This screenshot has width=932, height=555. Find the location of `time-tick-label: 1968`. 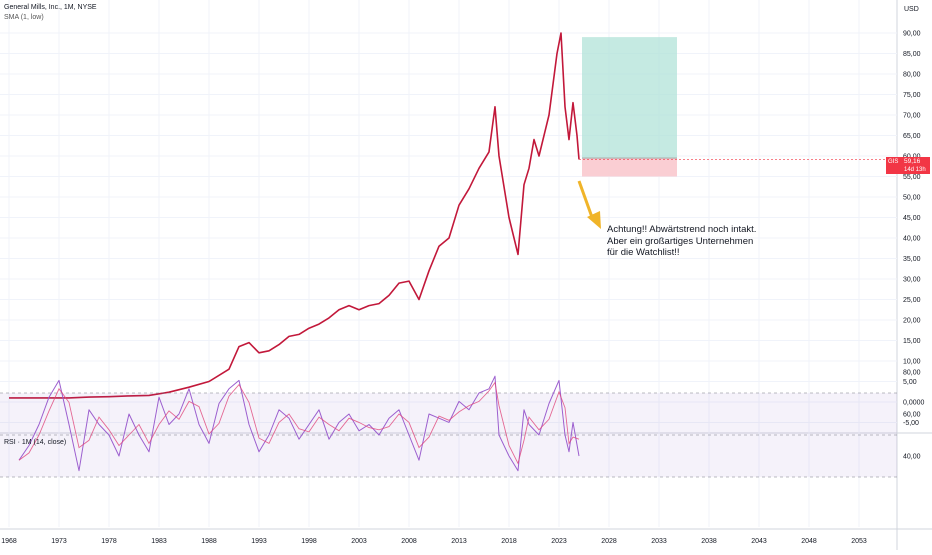

time-tick-label: 1968 is located at coordinates (9, 541).